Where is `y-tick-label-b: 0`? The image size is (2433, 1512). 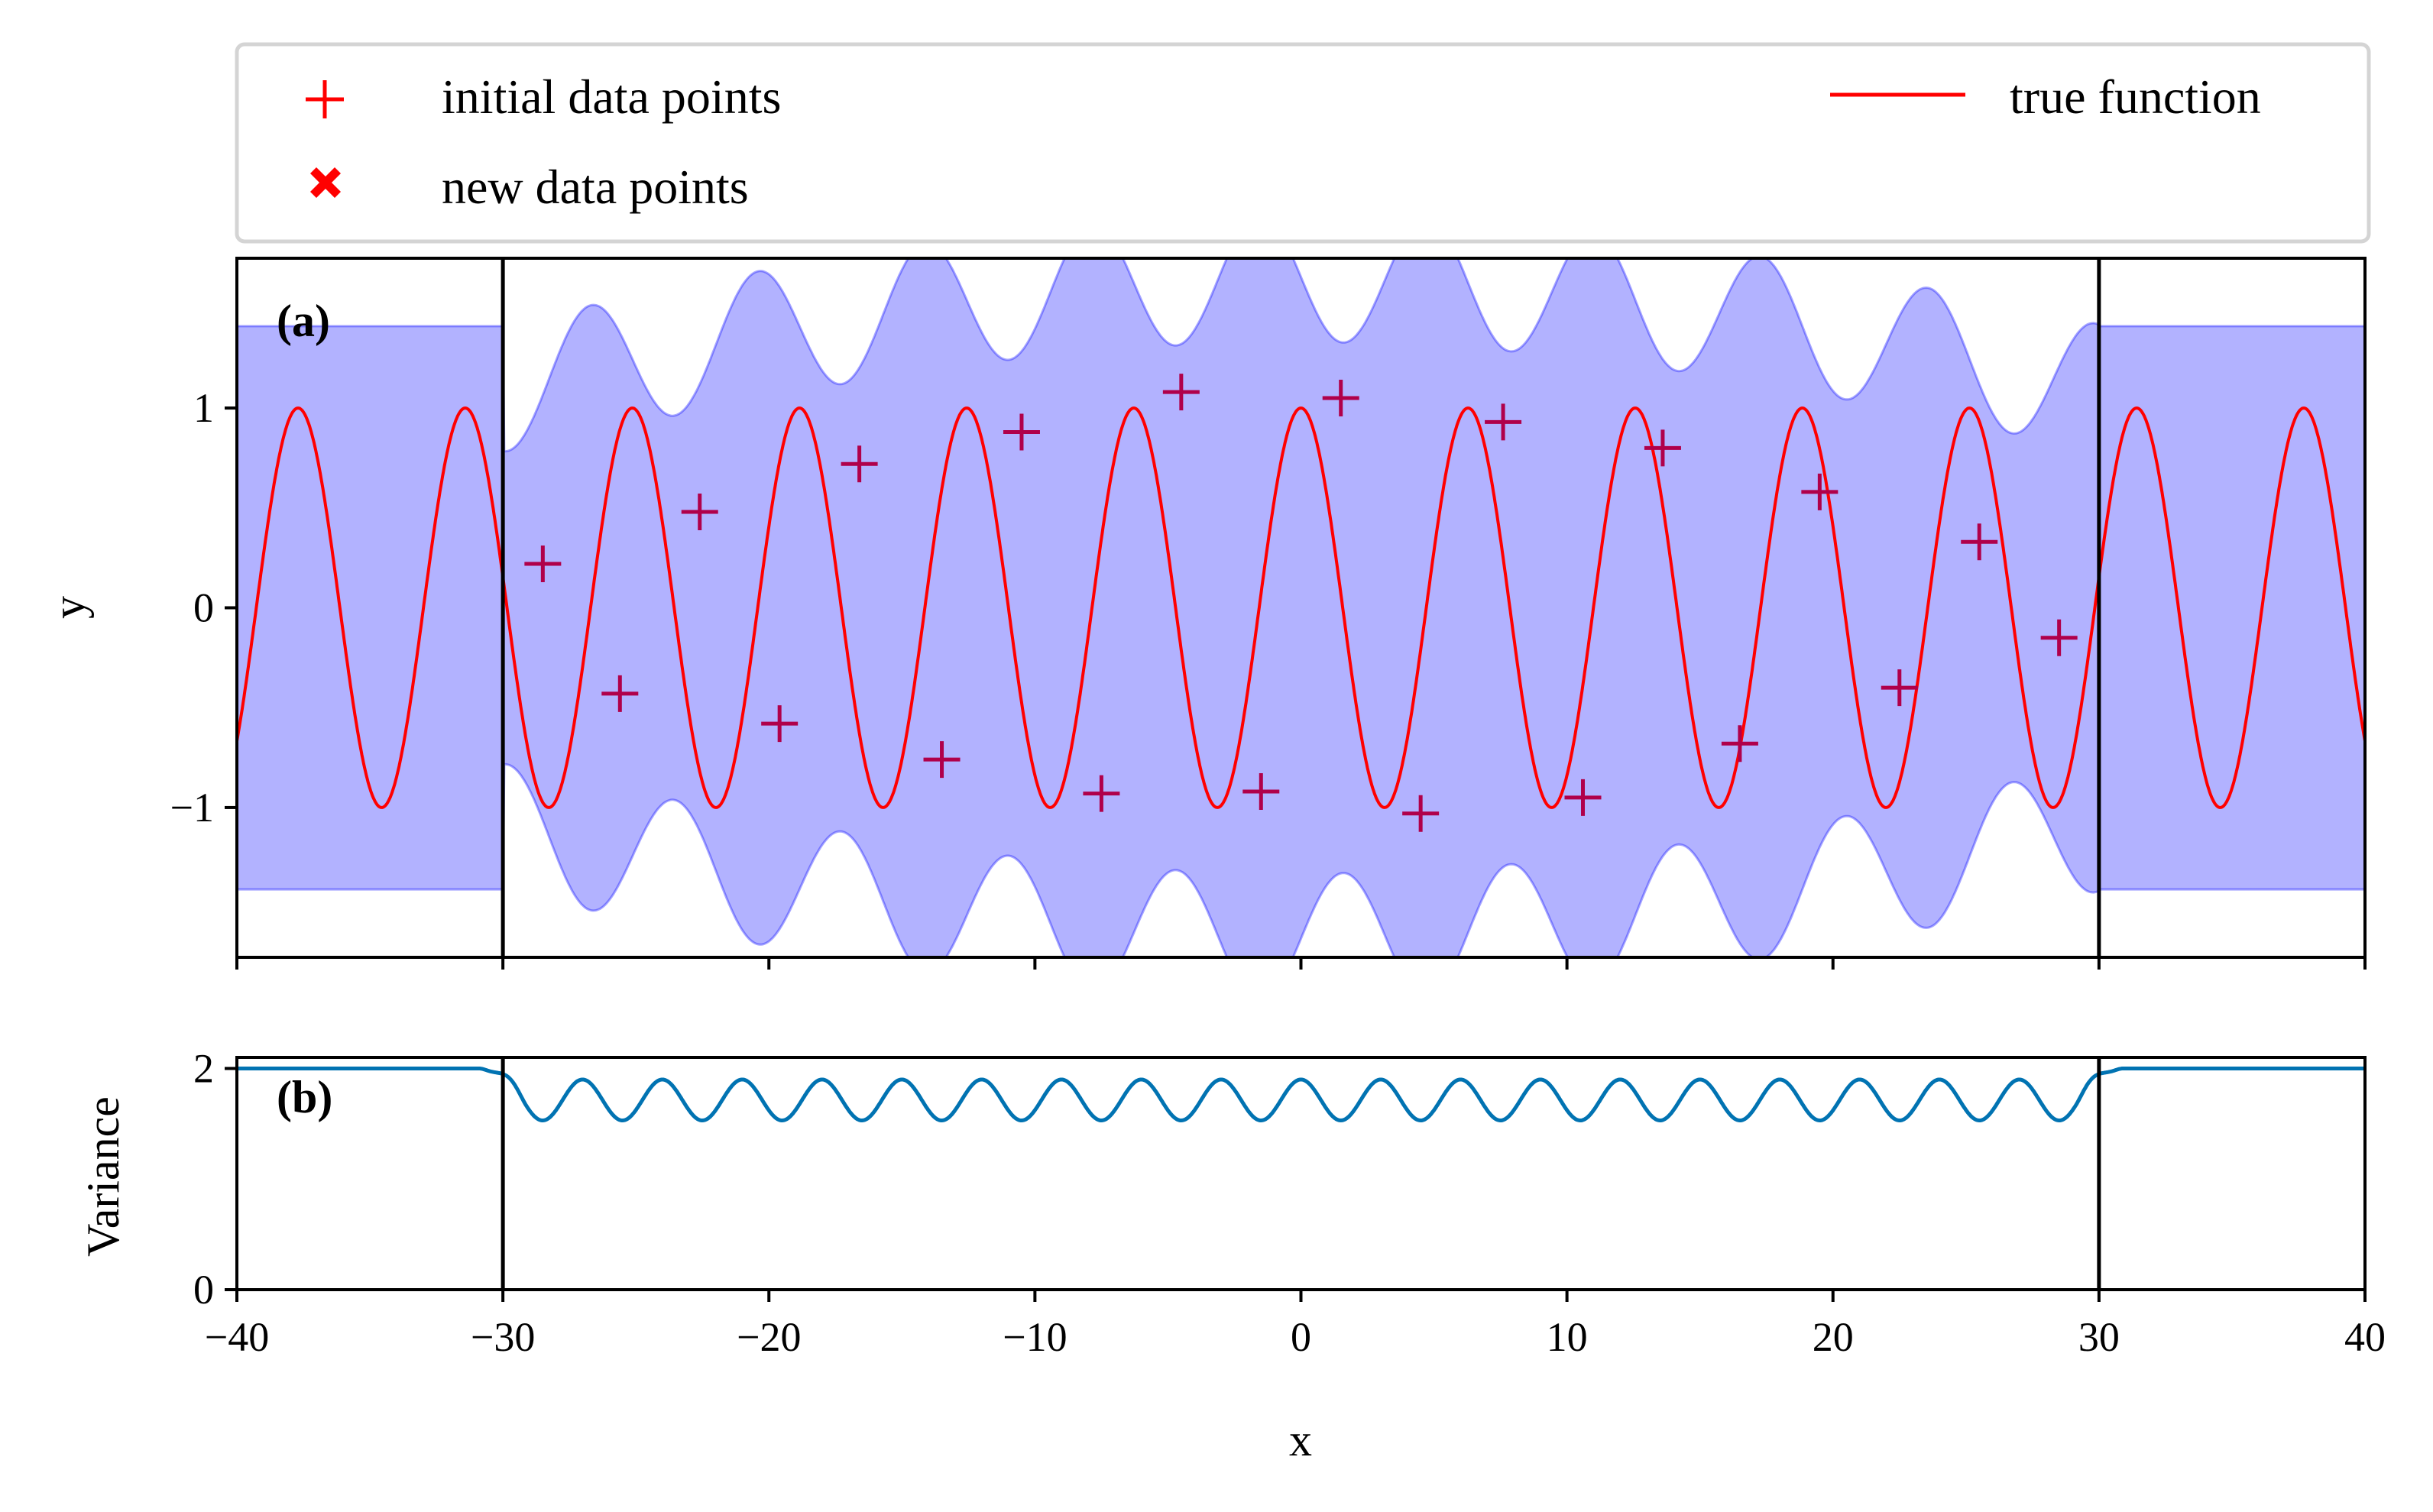 y-tick-label-b: 0 is located at coordinates (203, 1290).